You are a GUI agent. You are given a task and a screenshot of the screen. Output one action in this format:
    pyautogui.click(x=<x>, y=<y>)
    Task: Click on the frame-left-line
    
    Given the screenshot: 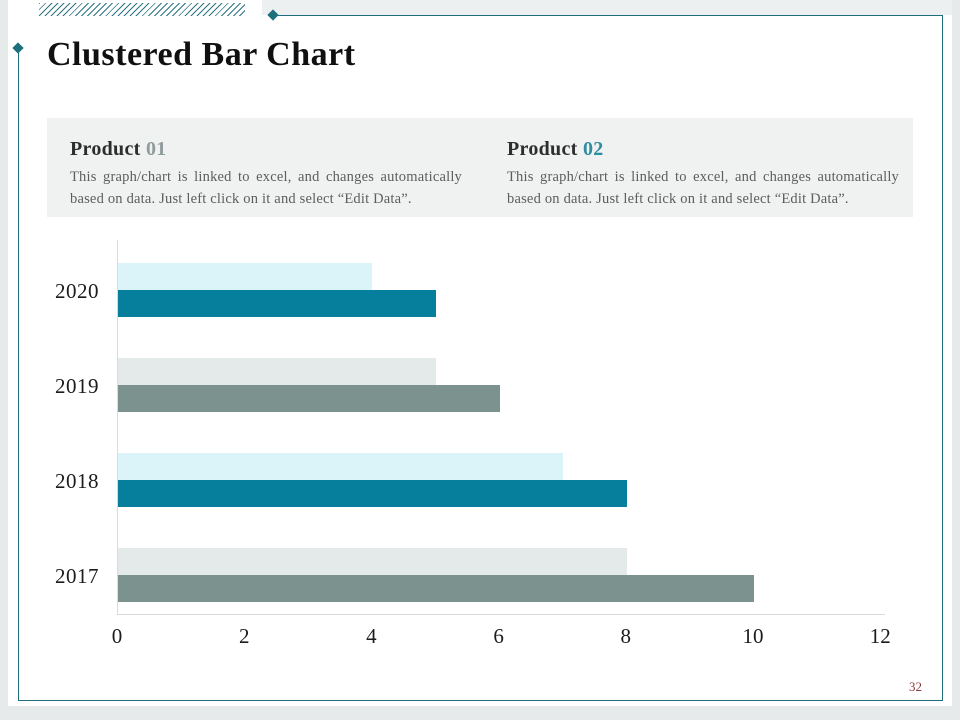 What is the action you would take?
    pyautogui.click(x=18, y=376)
    